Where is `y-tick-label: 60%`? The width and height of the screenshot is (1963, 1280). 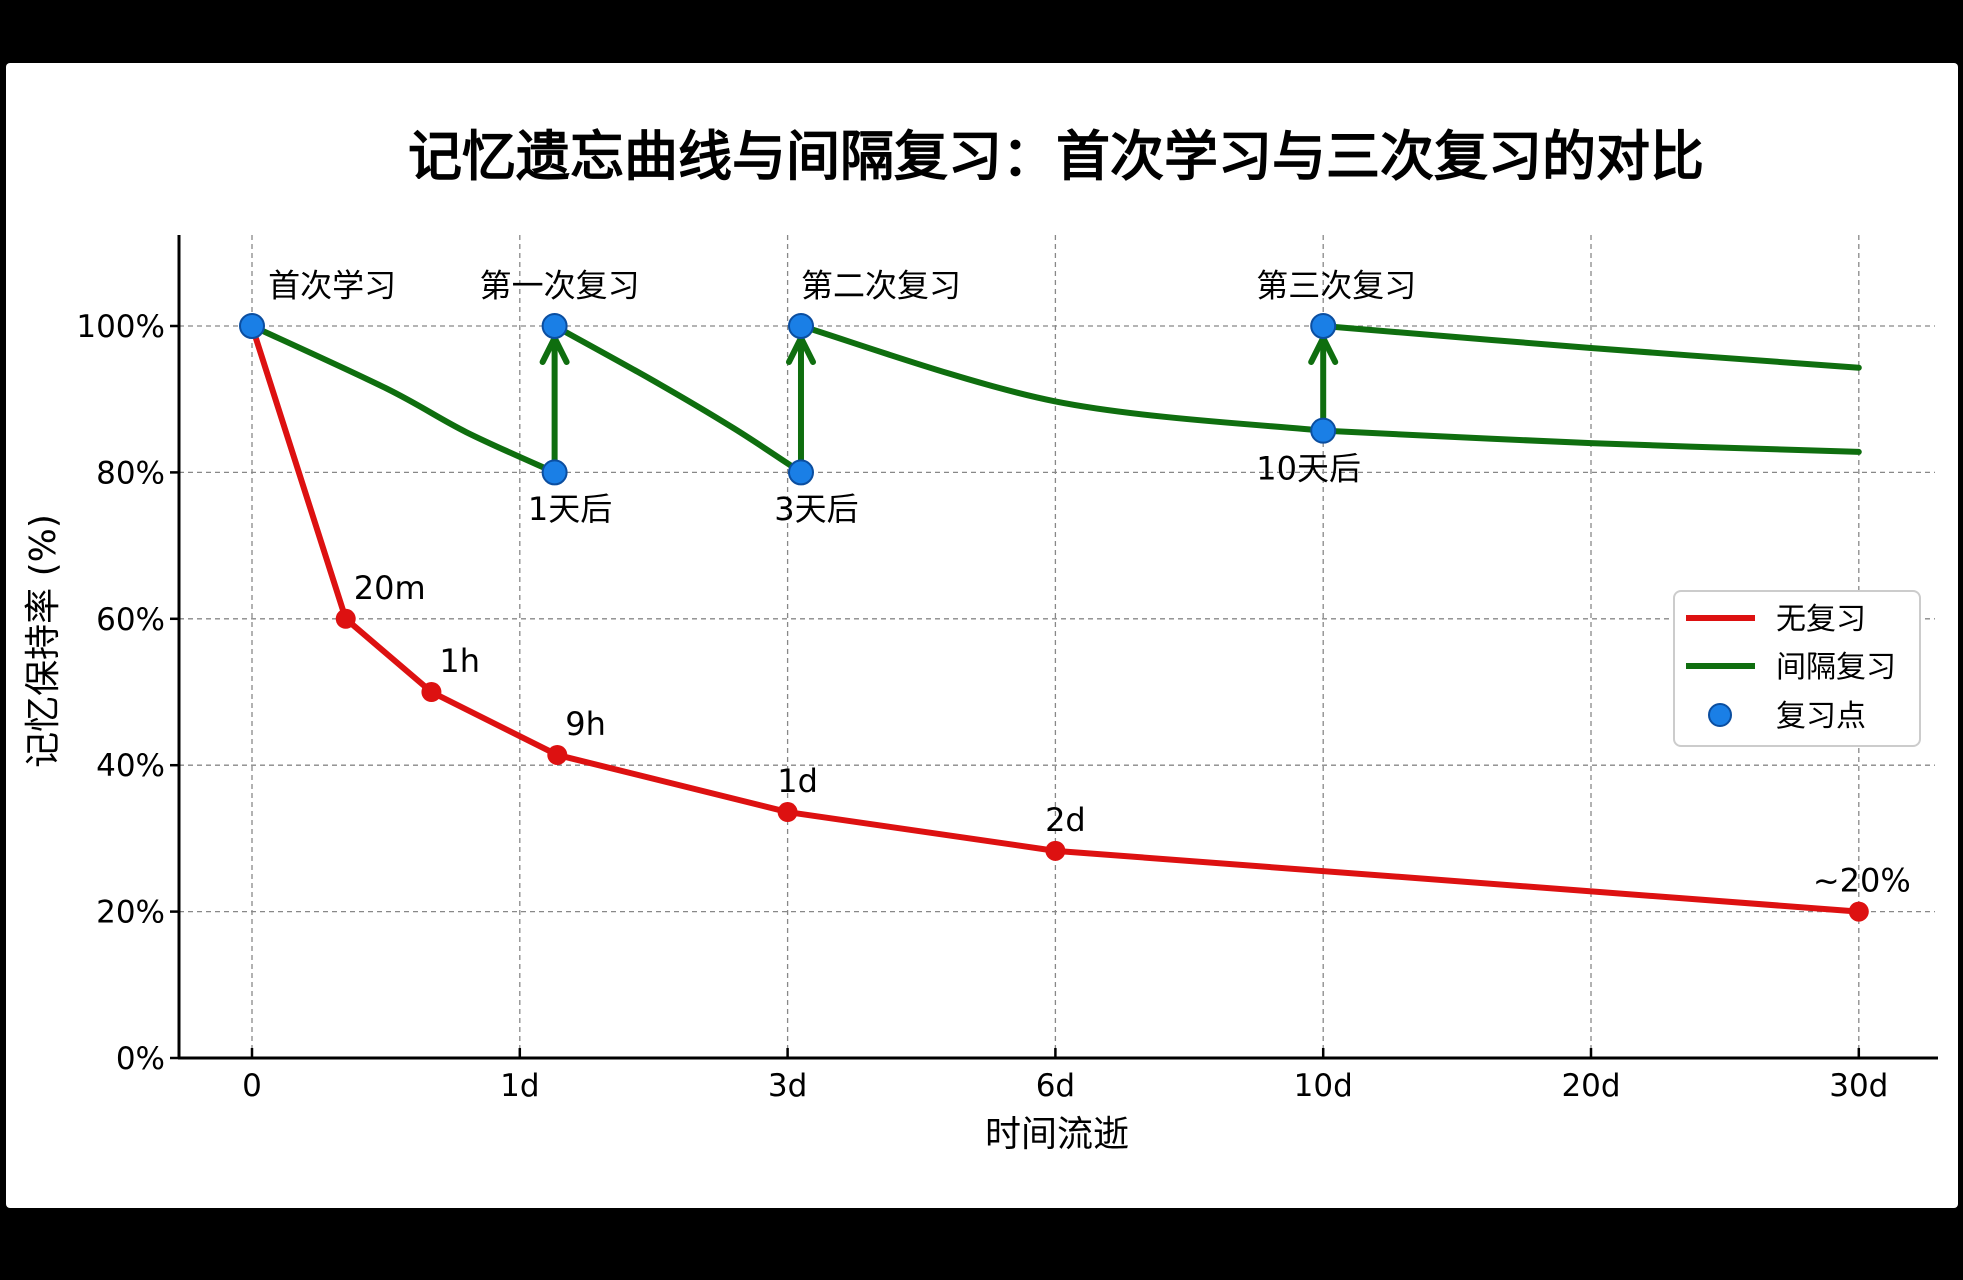
y-tick-label: 60% is located at coordinates (130, 620).